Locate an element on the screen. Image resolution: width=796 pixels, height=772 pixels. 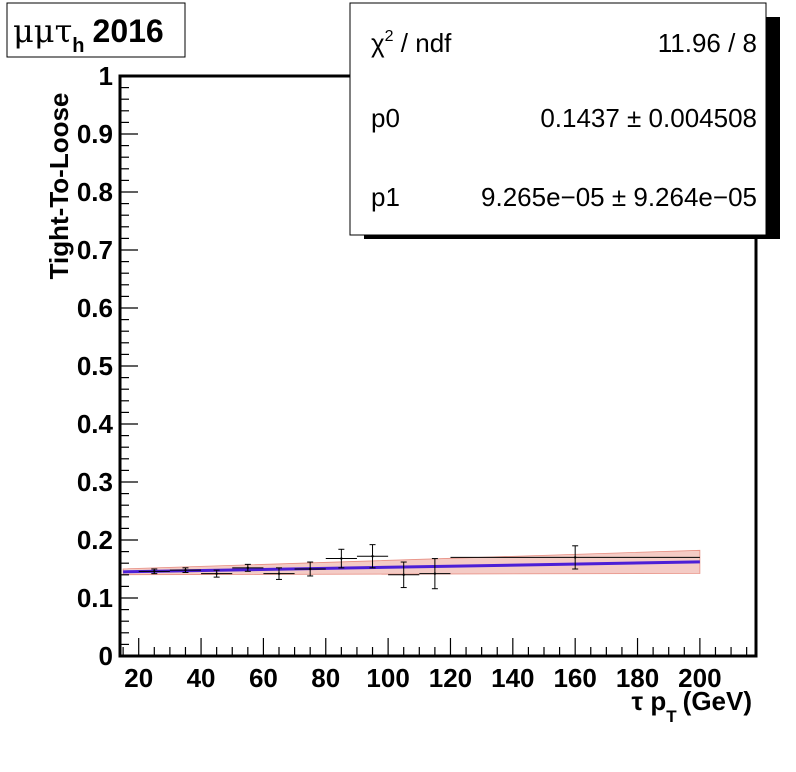
y-axis: 0 0.1 0.2 0.3 0.4 0.5 0.6 0.7 0.8 0.9 1 is located at coordinates (107, 366).